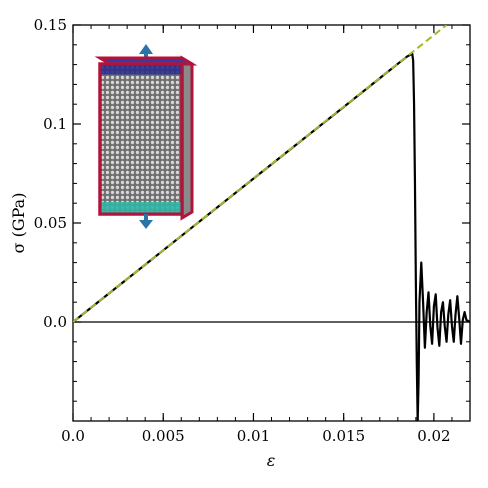 This screenshot has height=488, width=488. What do you see at coordinates (55, 124) in the screenshot?
I see `y-tick-label: 0.1` at bounding box center [55, 124].